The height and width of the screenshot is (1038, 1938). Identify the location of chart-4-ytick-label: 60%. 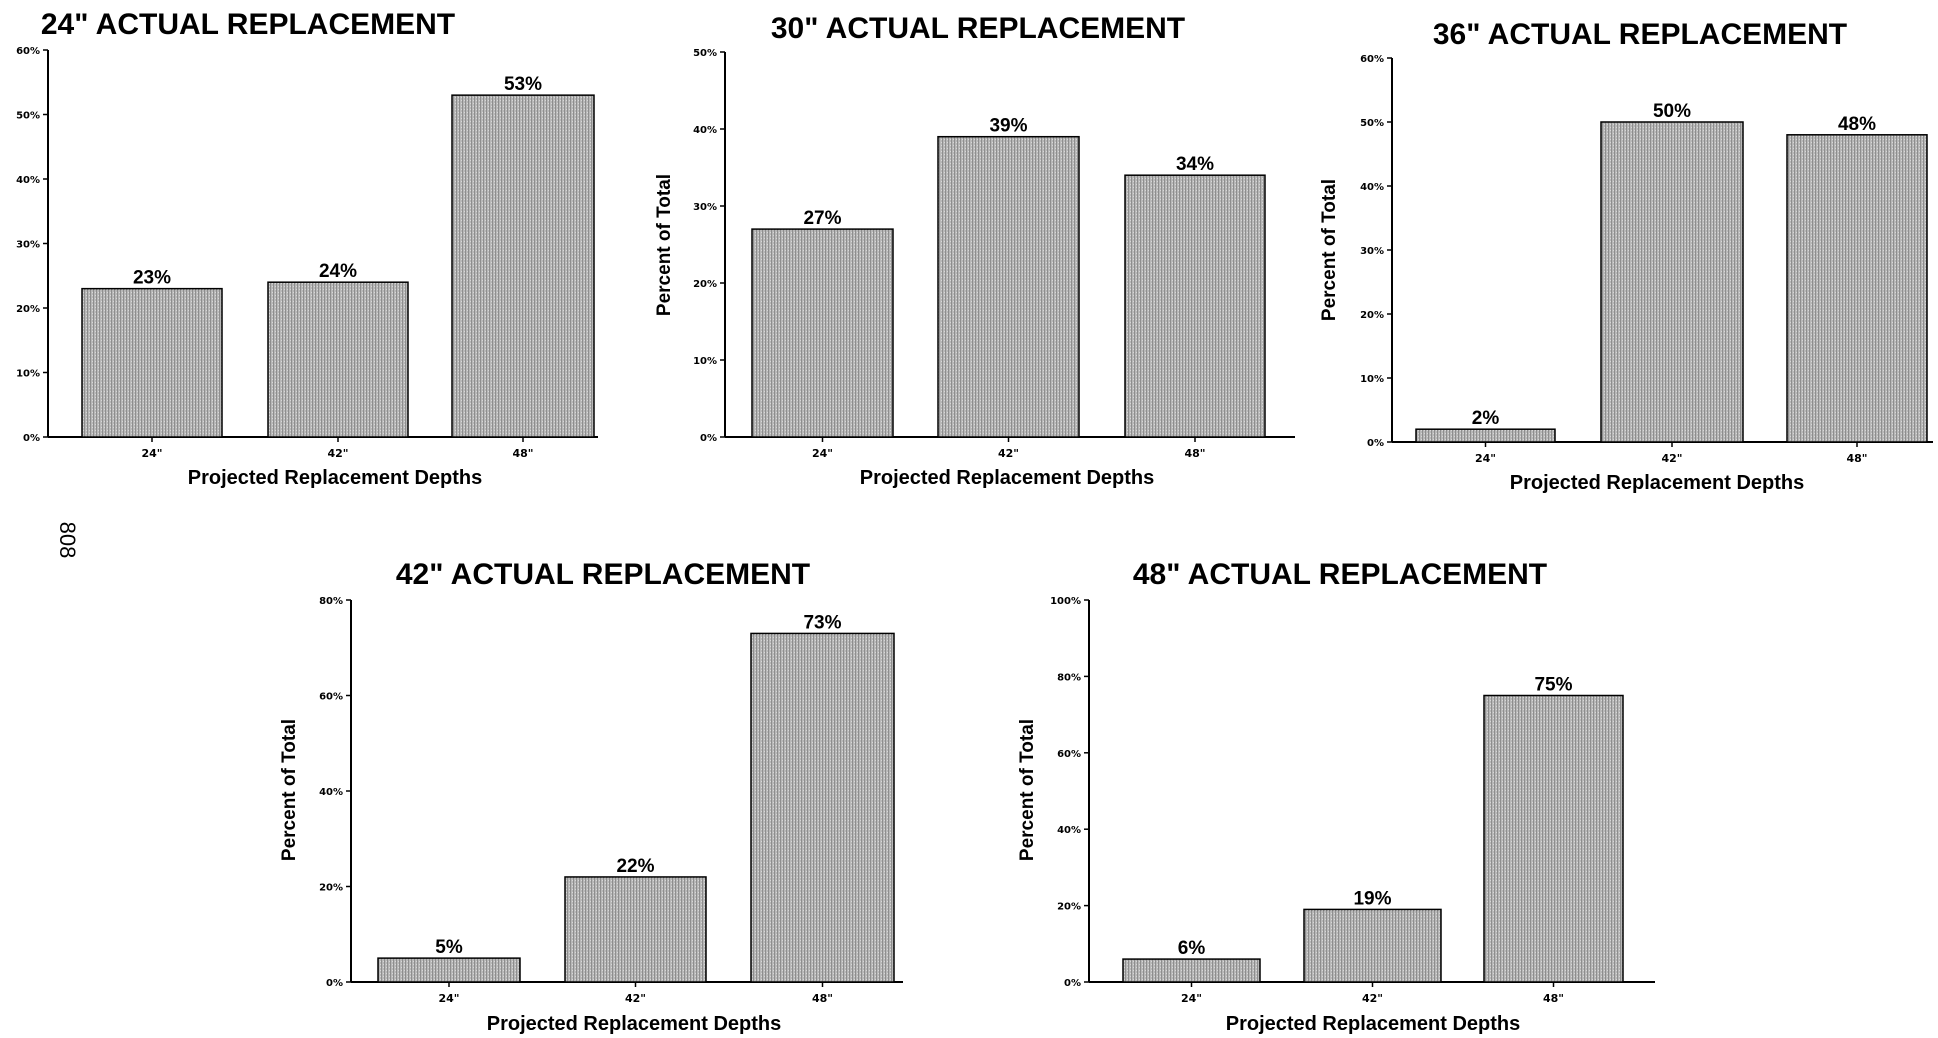
(331, 697).